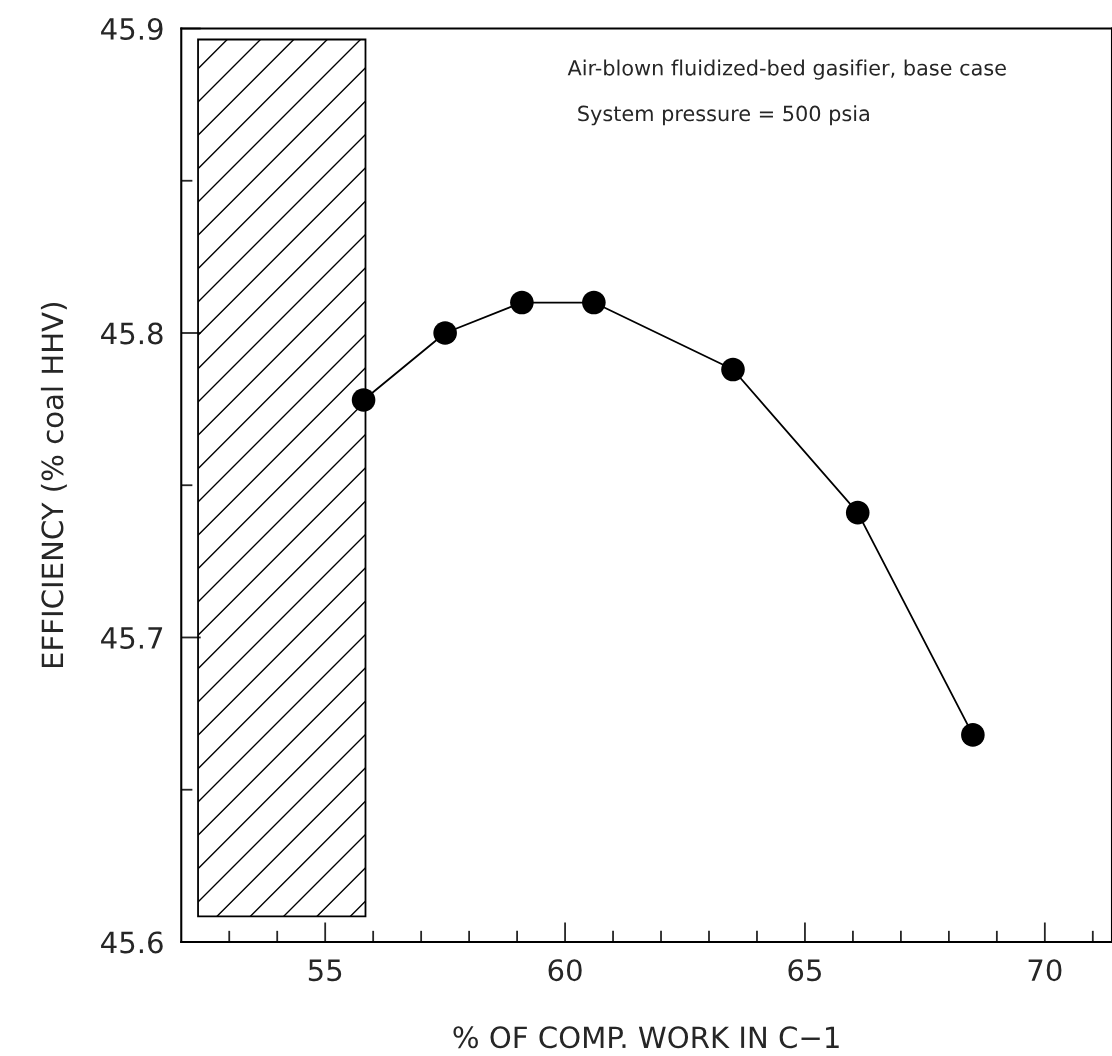  What do you see at coordinates (565, 970) in the screenshot?
I see `x-tick-label: 60` at bounding box center [565, 970].